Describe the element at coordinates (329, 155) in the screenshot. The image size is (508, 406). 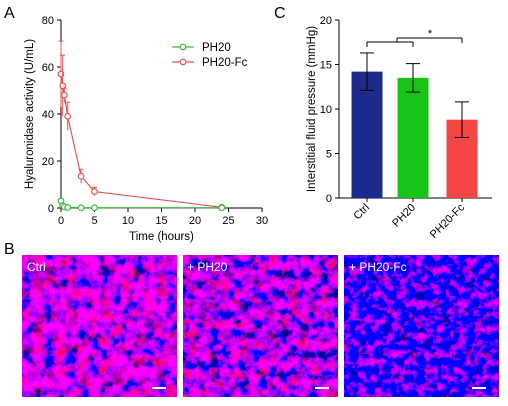
I see `y-tick-label: 5` at that location.